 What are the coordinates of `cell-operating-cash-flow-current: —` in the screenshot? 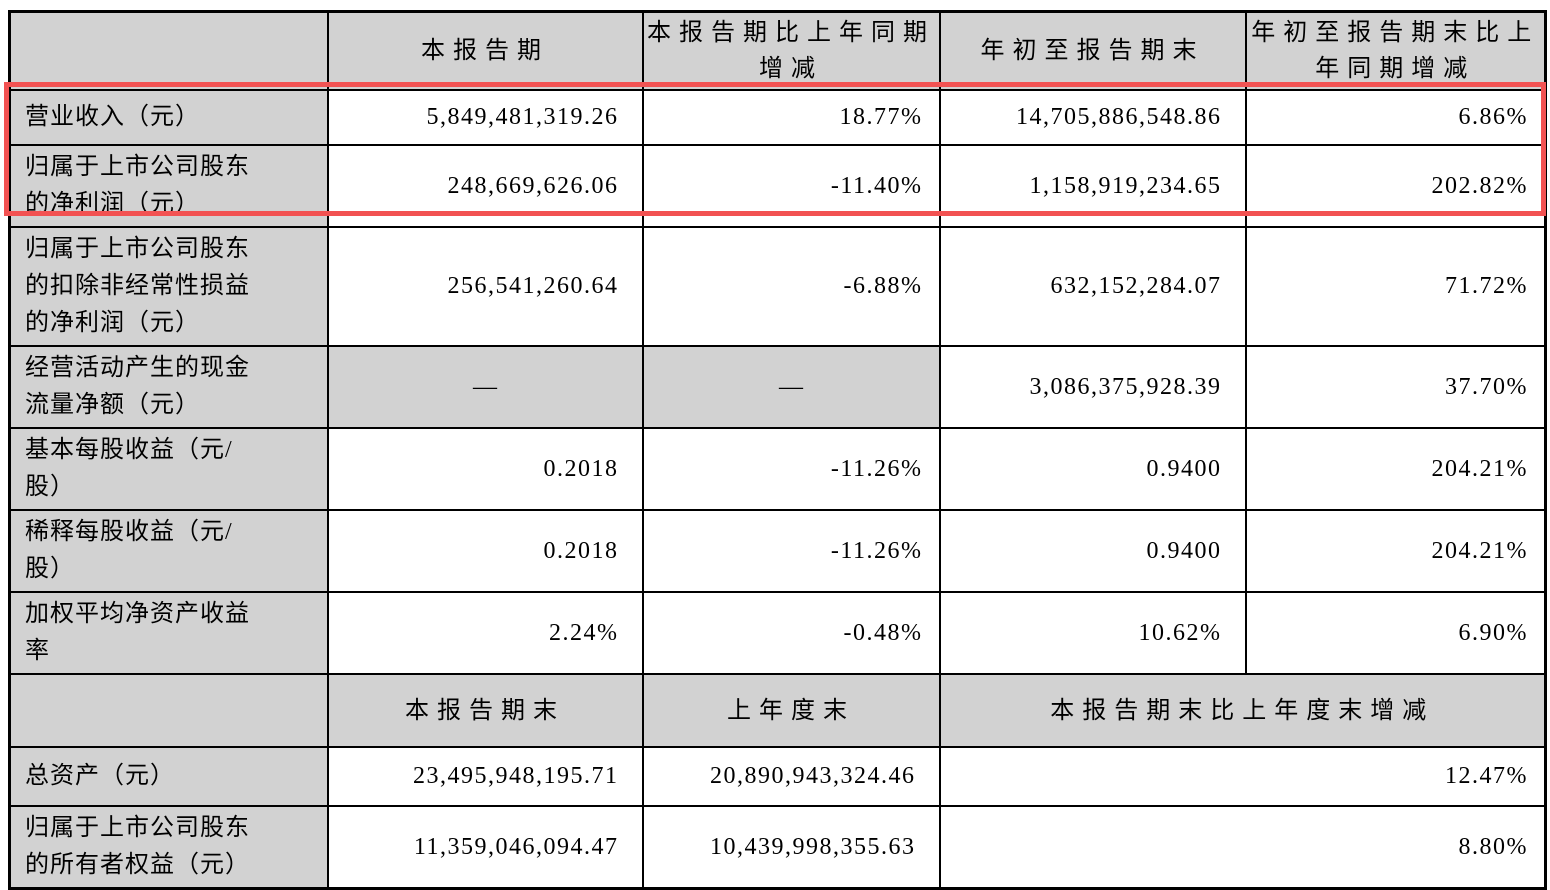 It's located at (485, 387).